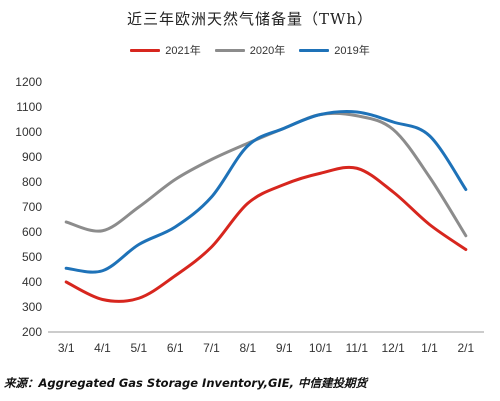  Describe the element at coordinates (32, 207) in the screenshot. I see `y-tick-label: 700` at that location.